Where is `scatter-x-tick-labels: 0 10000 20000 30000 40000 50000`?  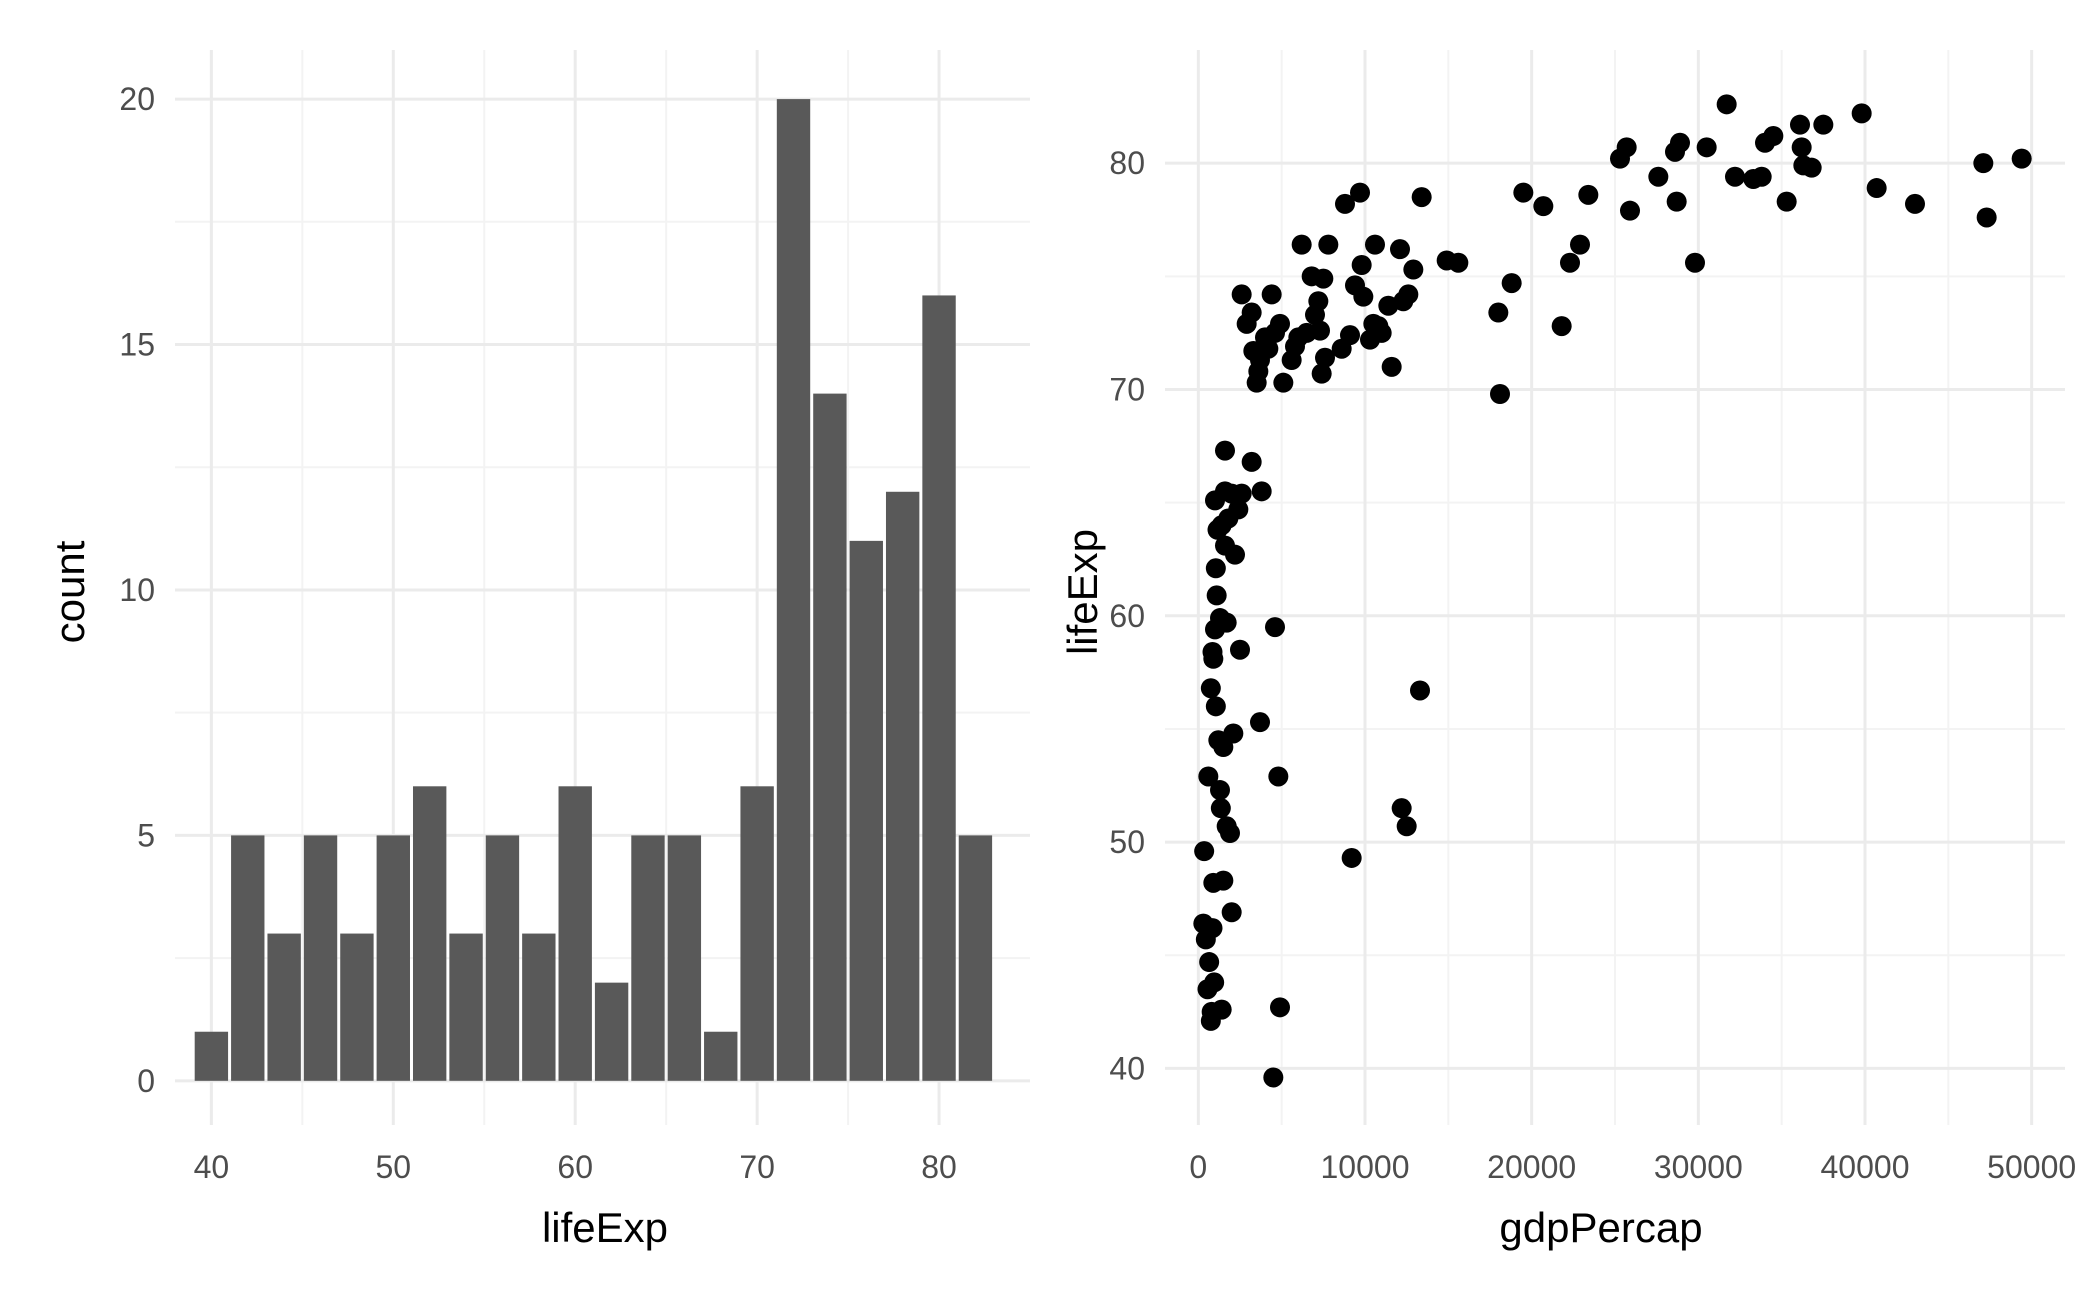
scatter-x-tick-labels: 0 10000 20000 30000 40000 50000 is located at coordinates (1632, 1167).